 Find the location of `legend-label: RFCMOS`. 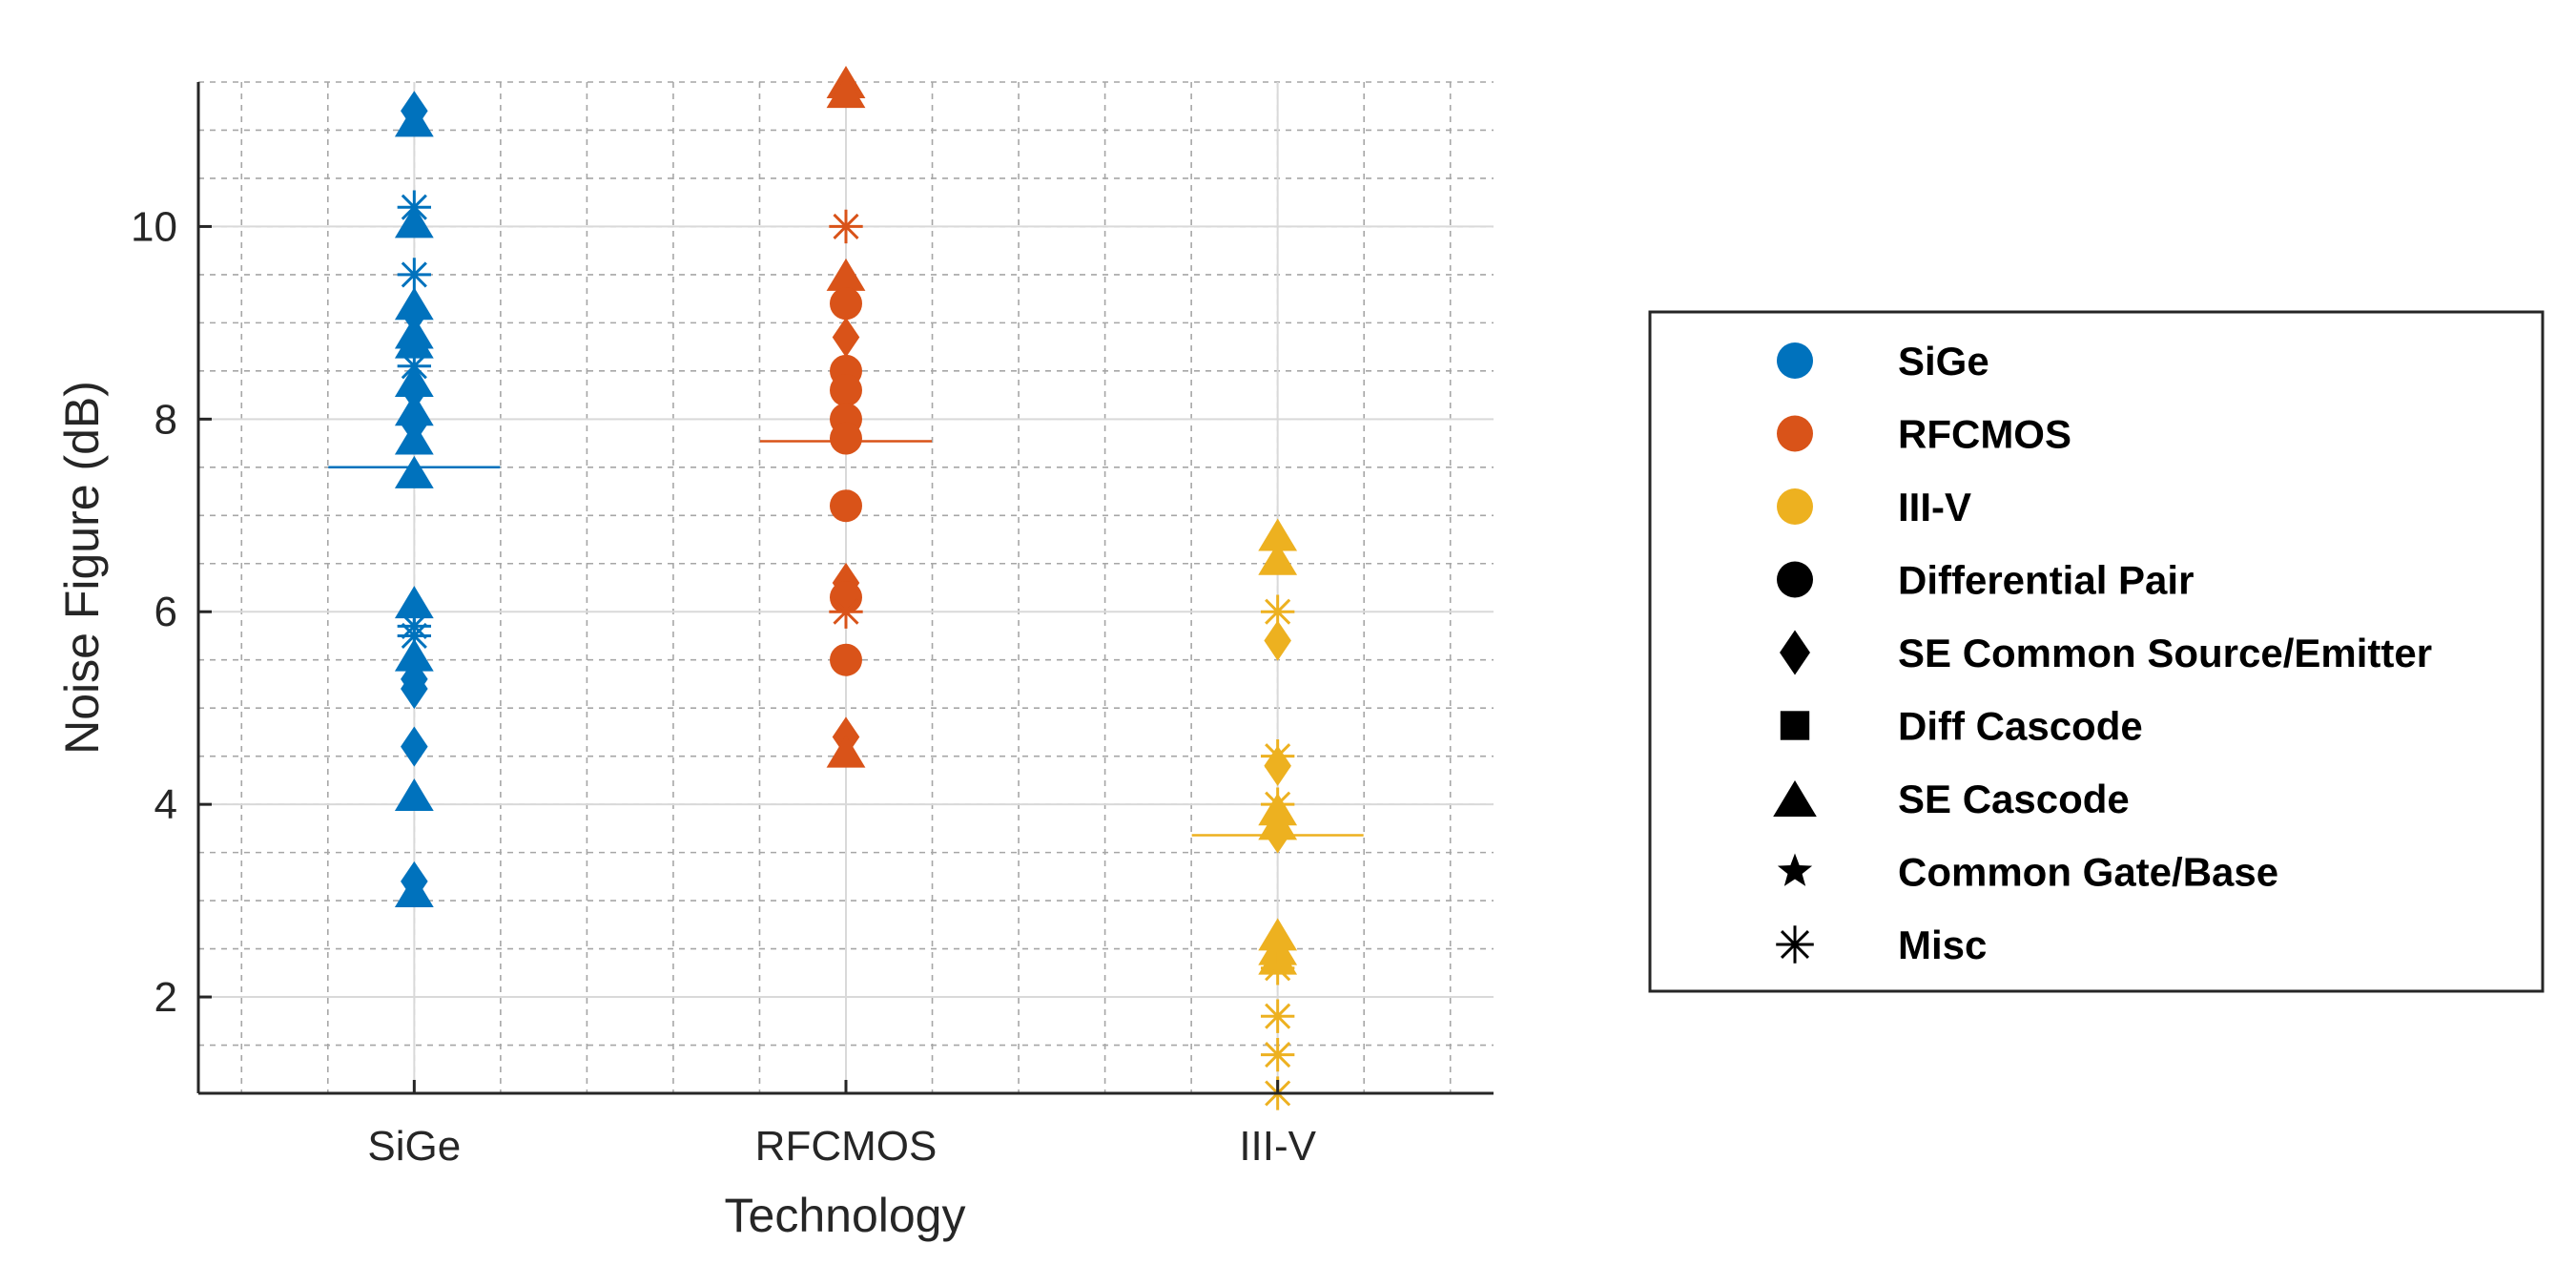

legend-label: RFCMOS is located at coordinates (1984, 434).